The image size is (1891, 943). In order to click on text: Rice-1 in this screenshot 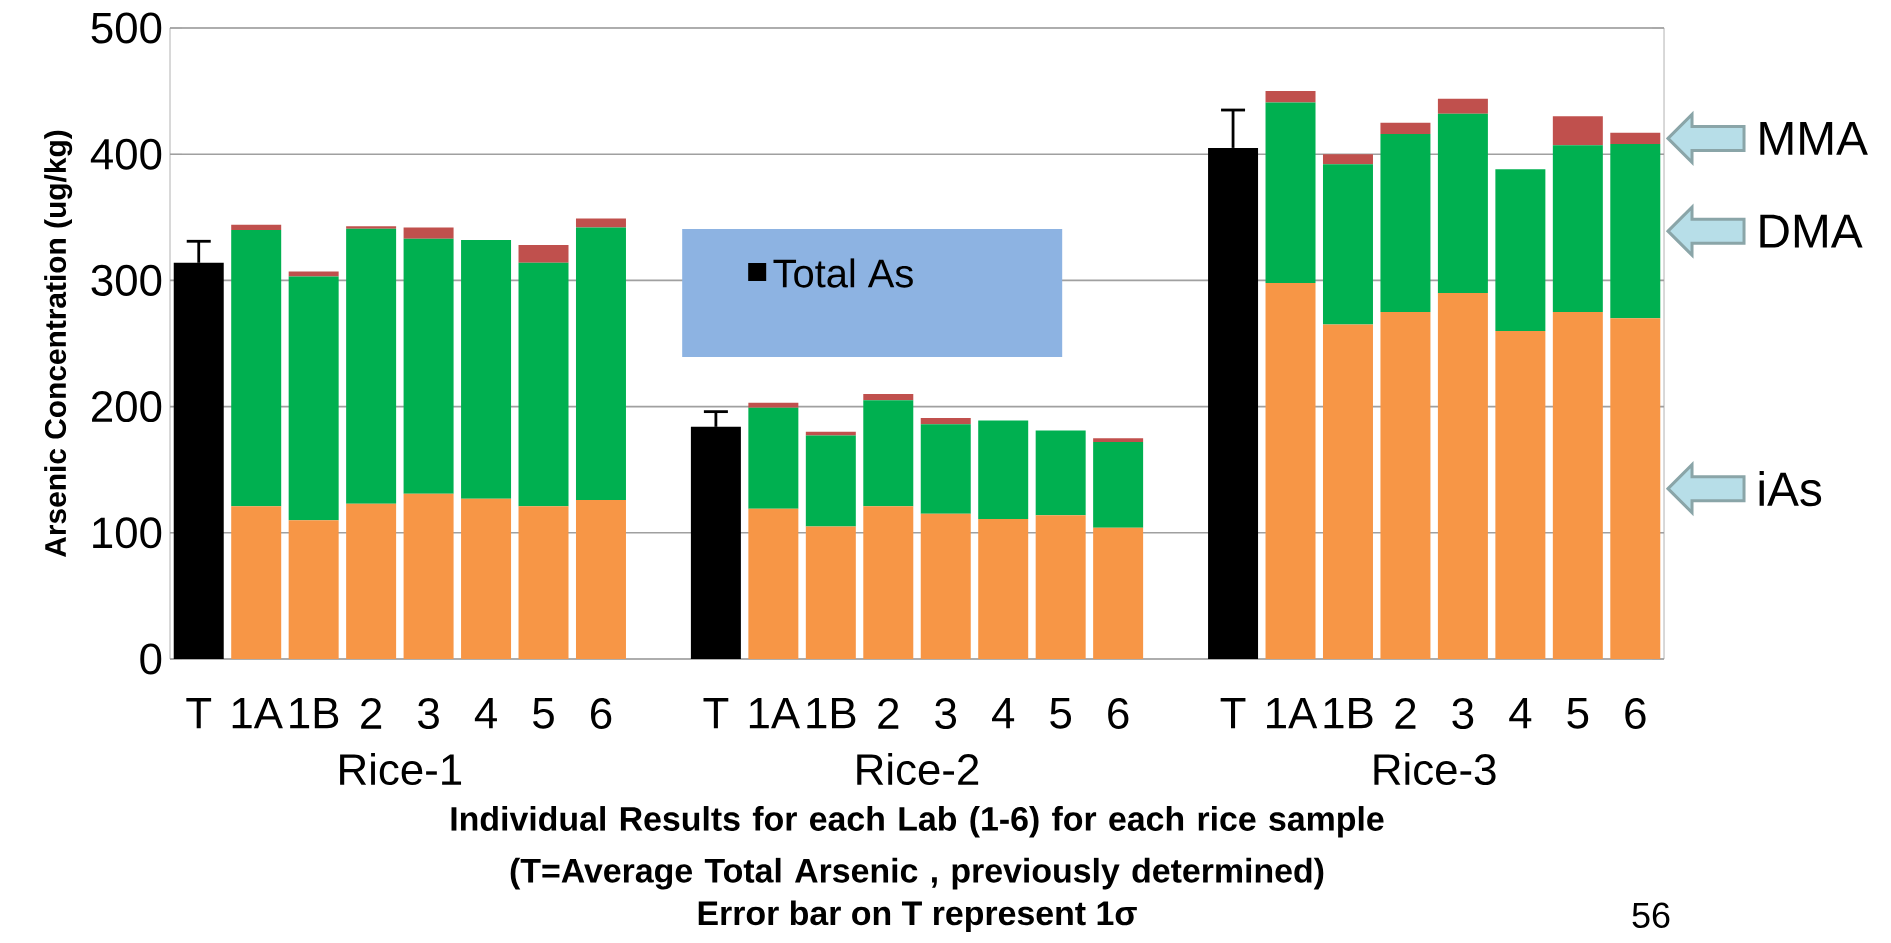, I will do `click(401, 769)`.